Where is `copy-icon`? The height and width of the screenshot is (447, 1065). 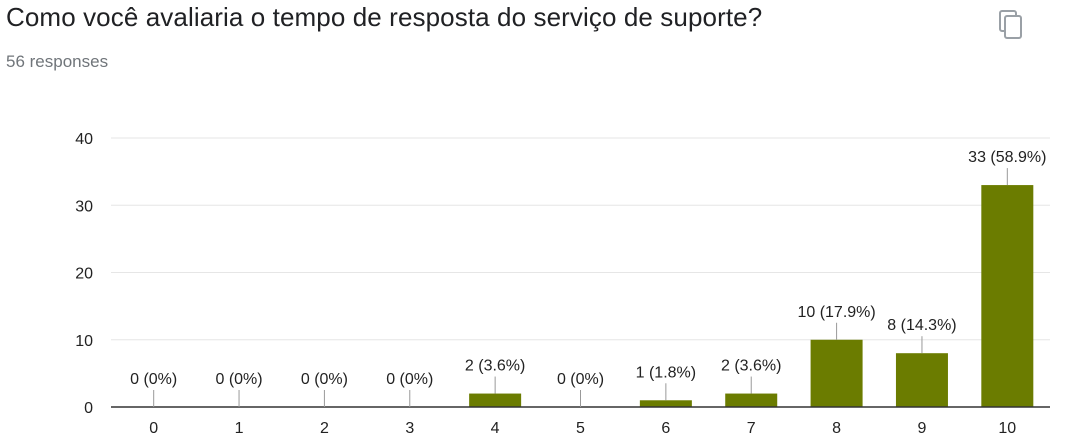
copy-icon is located at coordinates (1012, 25).